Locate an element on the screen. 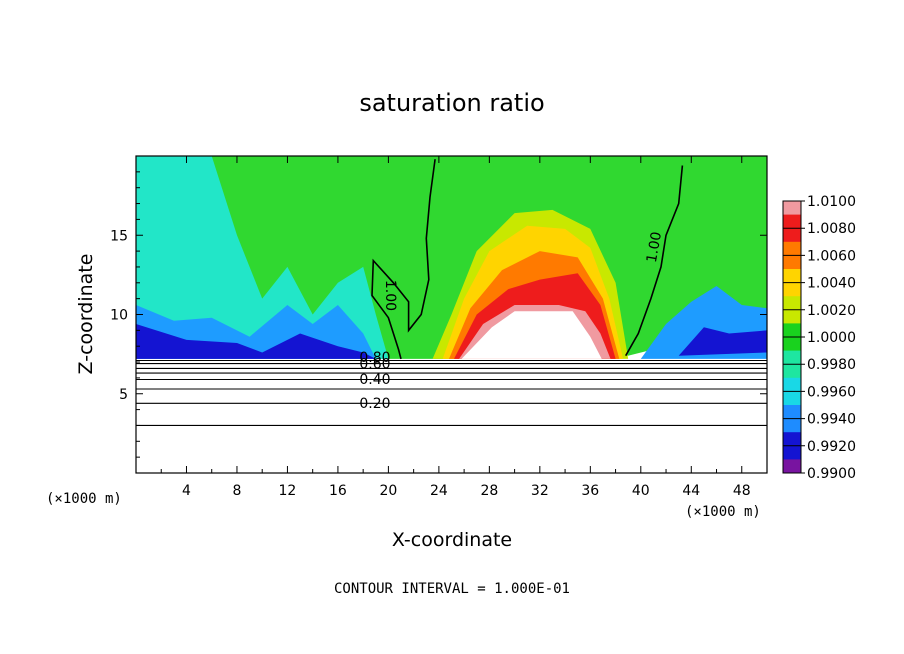 Image resolution: width=904 pixels, height=654 pixels. colorbar-label-6: 0.9980 is located at coordinates (831, 365).